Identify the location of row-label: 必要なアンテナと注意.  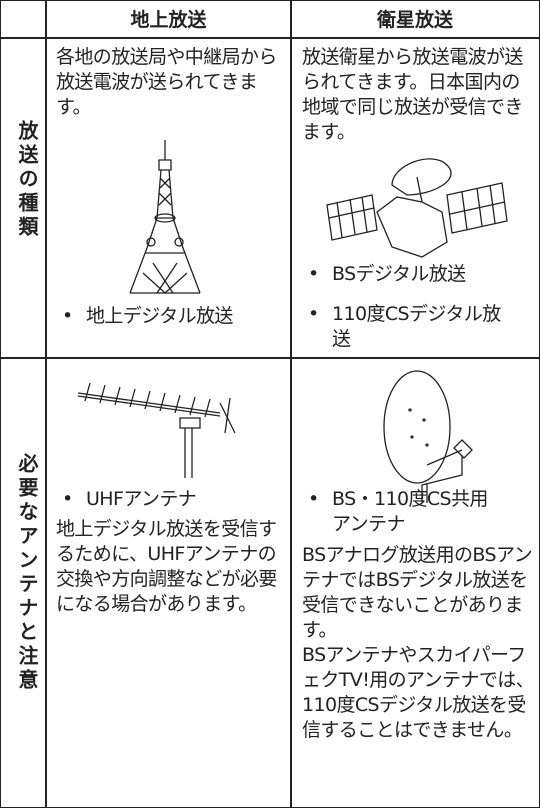
(27, 573).